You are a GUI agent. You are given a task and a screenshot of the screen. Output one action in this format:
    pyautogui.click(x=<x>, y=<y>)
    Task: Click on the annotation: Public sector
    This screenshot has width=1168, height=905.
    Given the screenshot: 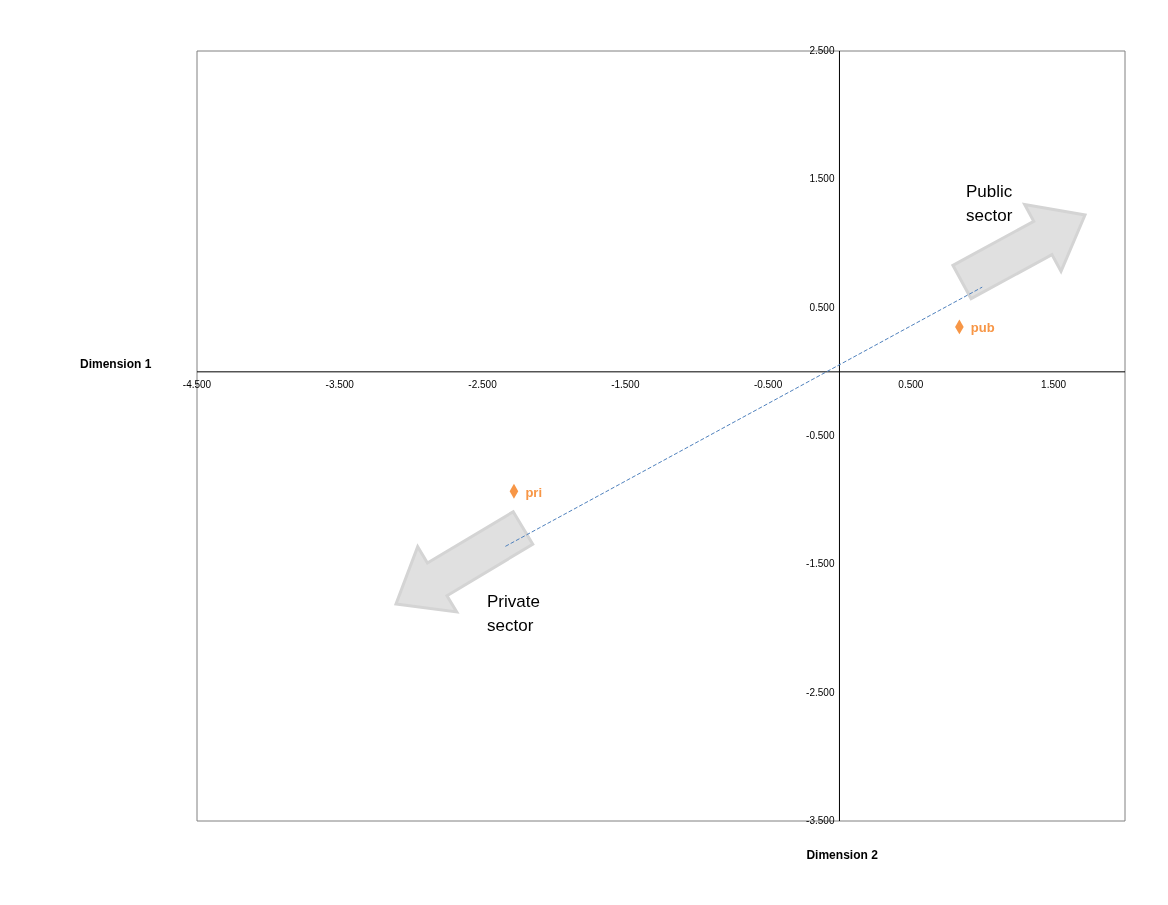 What is the action you would take?
    pyautogui.click(x=990, y=204)
    